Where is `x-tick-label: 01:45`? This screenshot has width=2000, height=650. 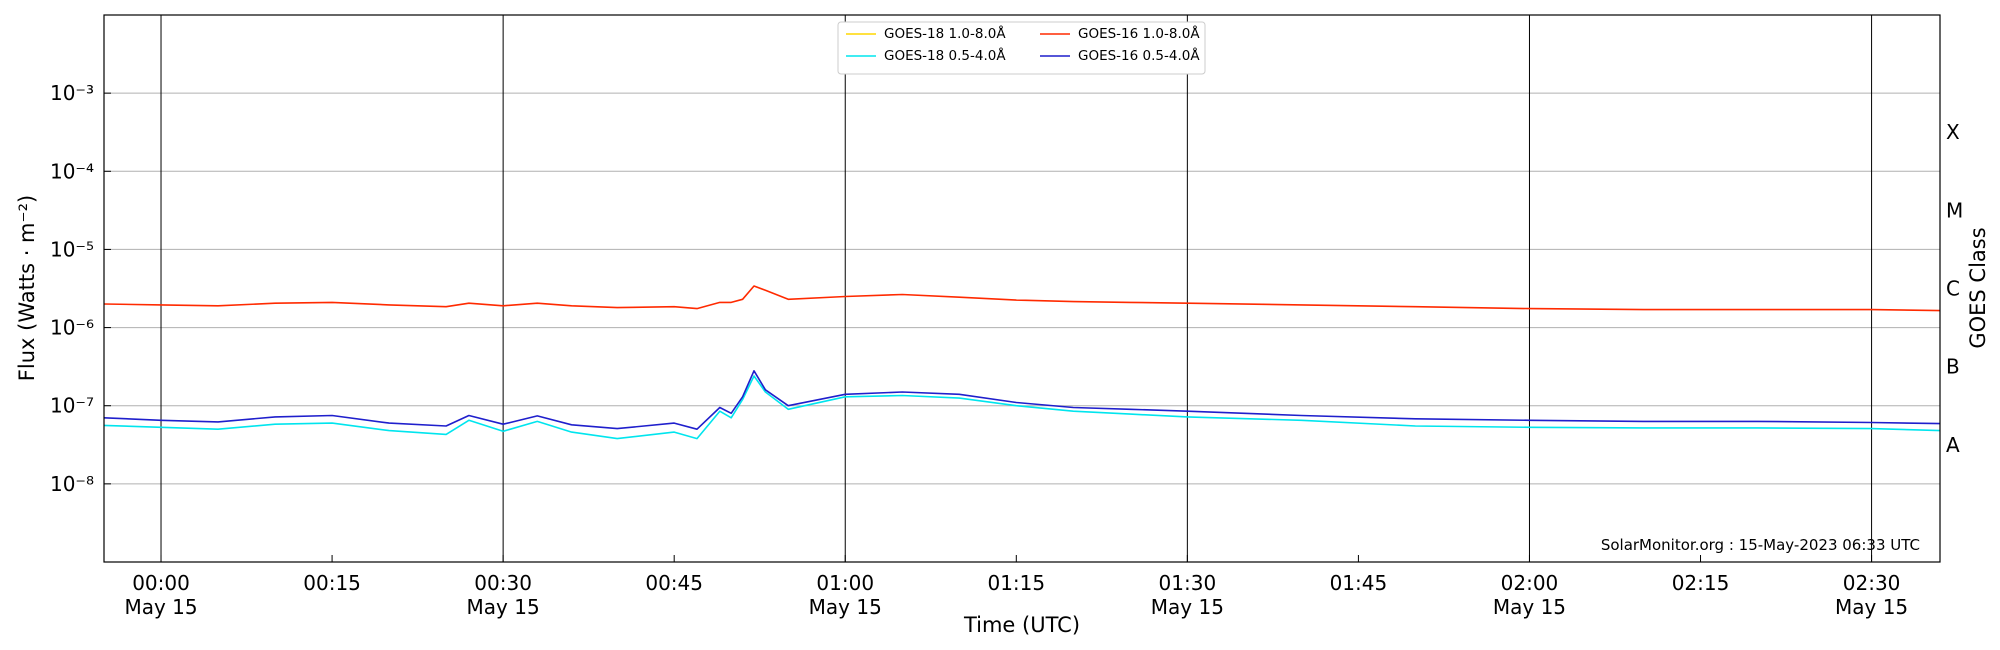
x-tick-label: 01:45 is located at coordinates (1359, 583).